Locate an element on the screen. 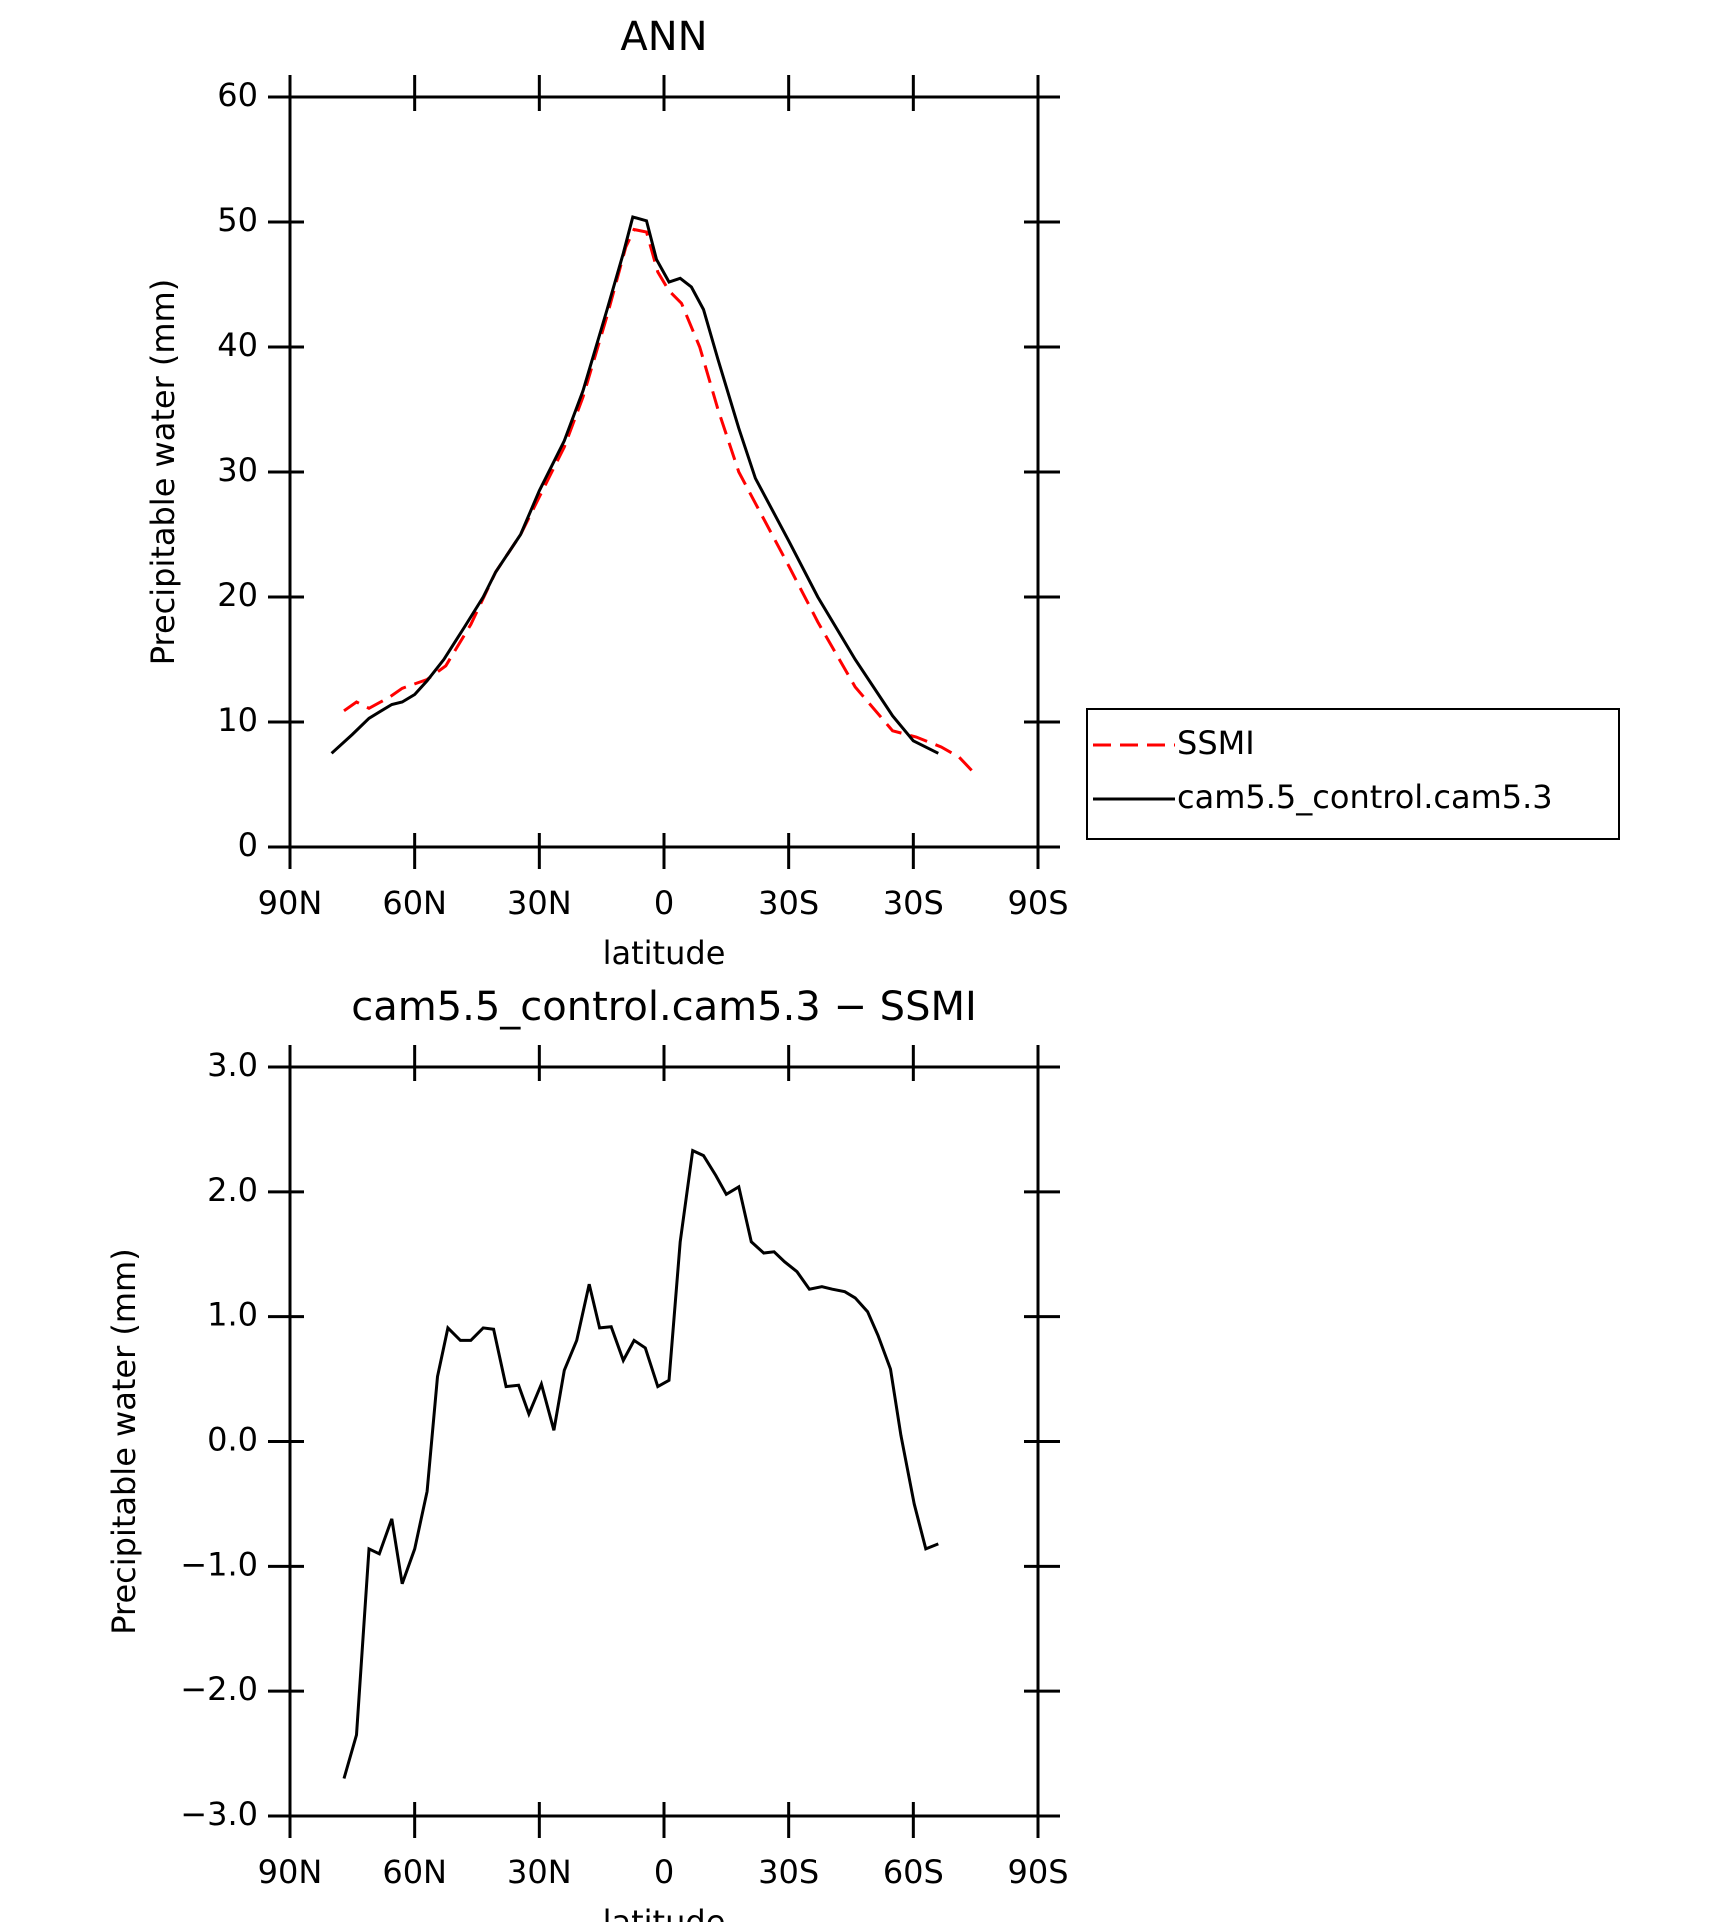 This screenshot has width=1710, height=1922. y-tick-label: −1.0 is located at coordinates (219, 1564).